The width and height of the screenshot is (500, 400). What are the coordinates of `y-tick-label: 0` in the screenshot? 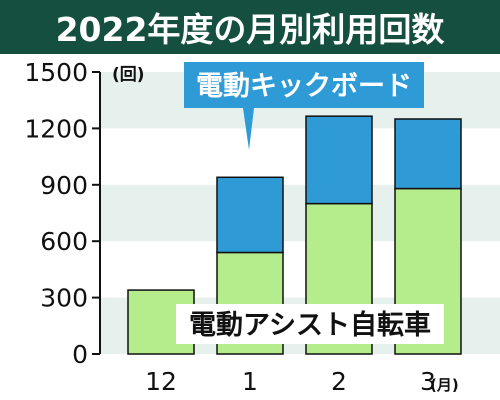 It's located at (80, 354).